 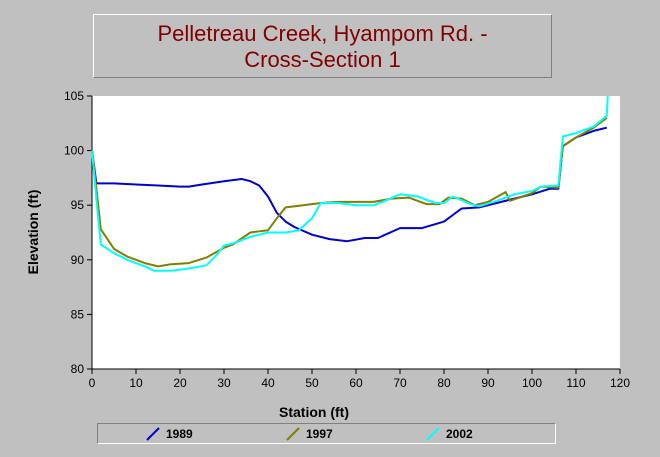 I want to click on x-tick-label: 80, so click(x=444, y=383).